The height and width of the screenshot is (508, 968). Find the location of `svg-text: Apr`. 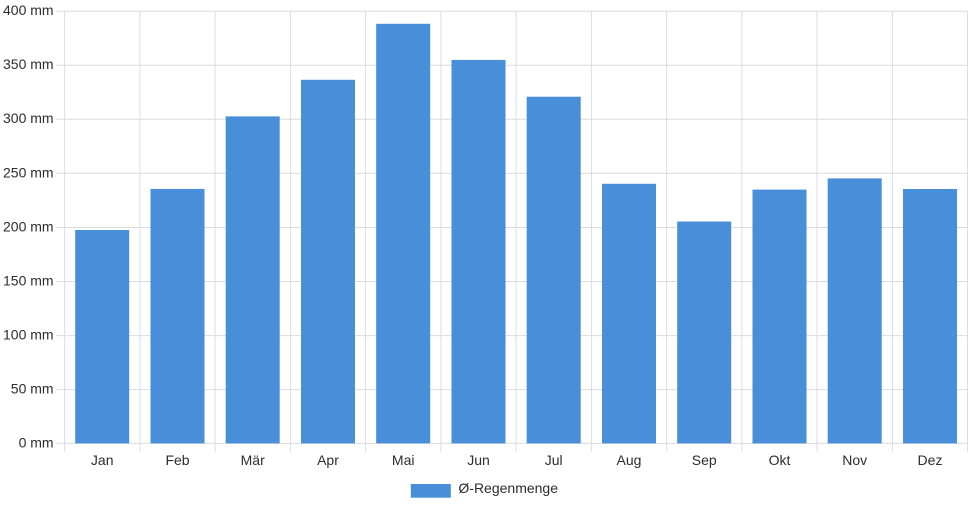

svg-text: Apr is located at coordinates (328, 460).